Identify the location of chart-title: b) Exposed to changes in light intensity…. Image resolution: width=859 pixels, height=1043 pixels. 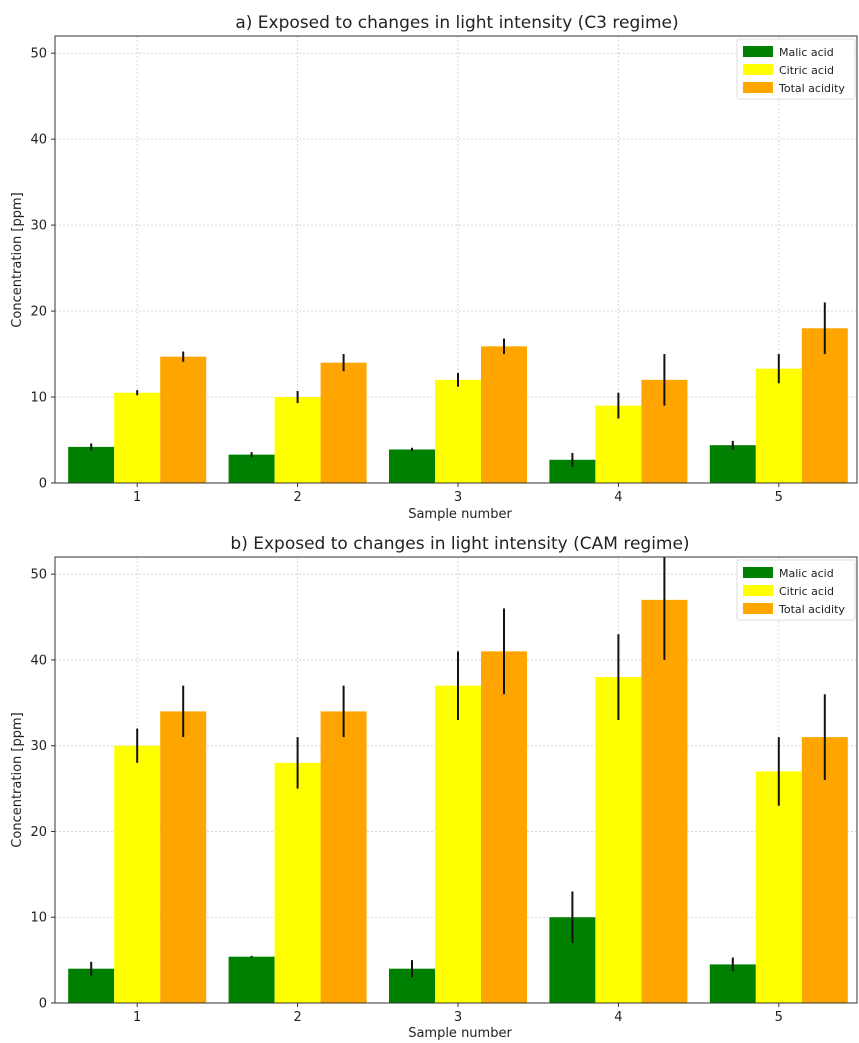
(459, 544).